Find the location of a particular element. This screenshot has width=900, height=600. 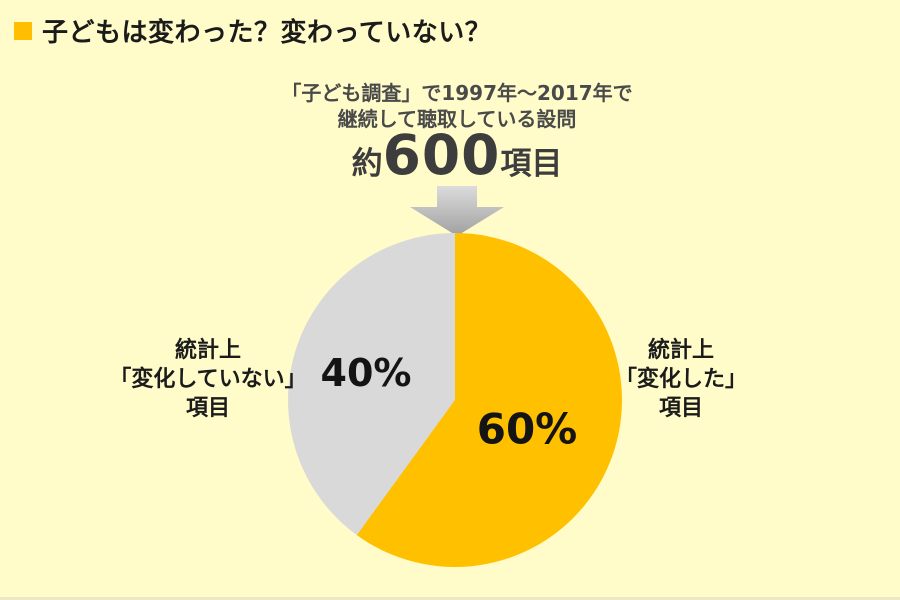

legend-unchanged-line-3: 項目 is located at coordinates (207, 408).